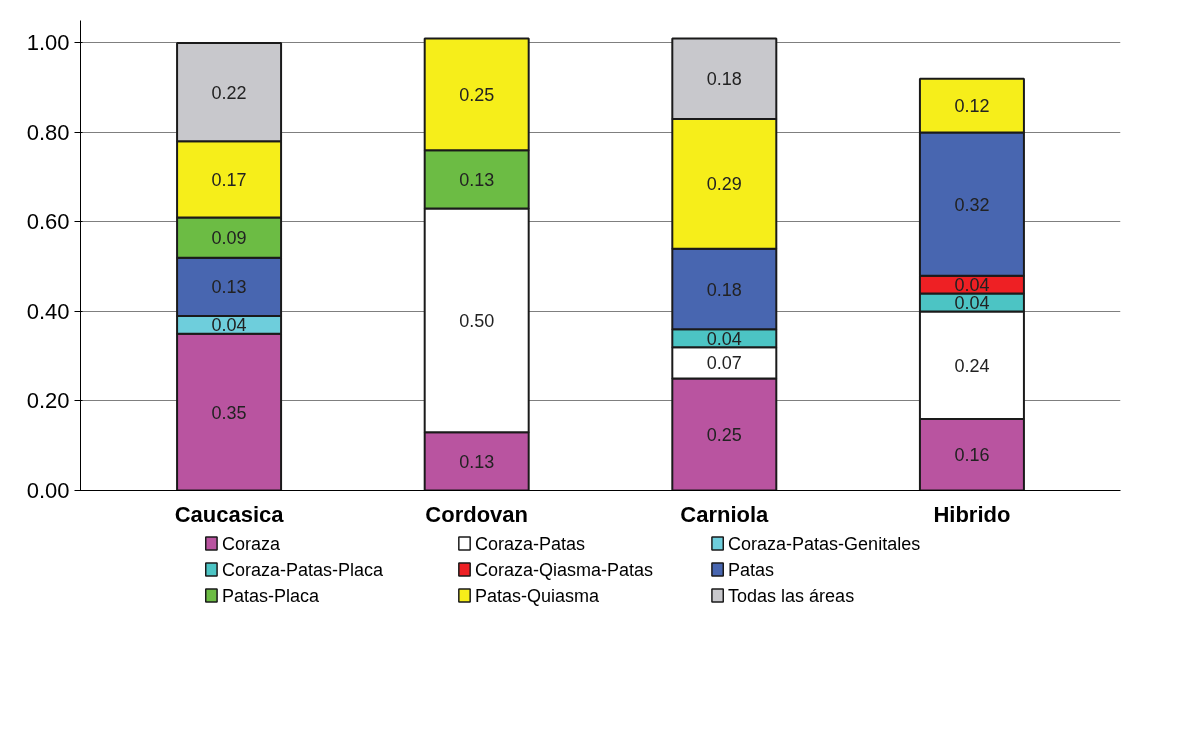 The height and width of the screenshot is (732, 1204). I want to click on legend-label: Patas-Quiasma, so click(537, 595).